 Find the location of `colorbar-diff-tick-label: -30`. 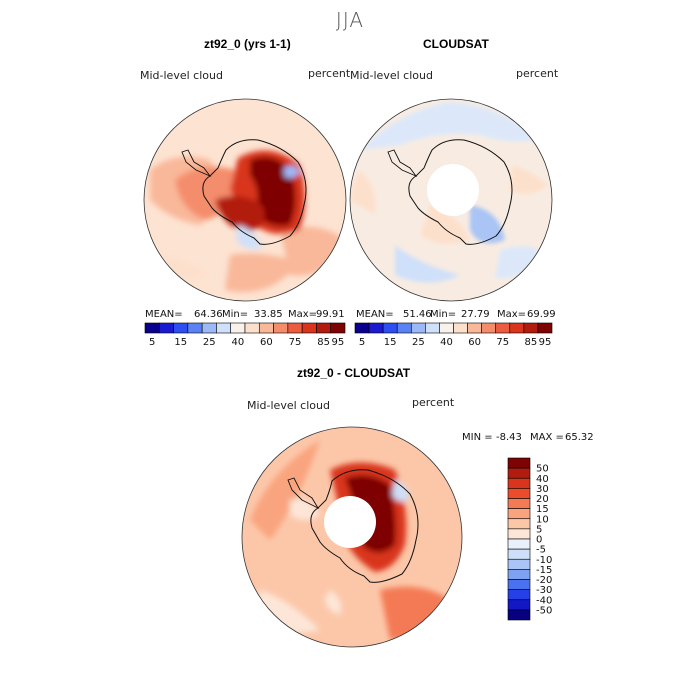

colorbar-diff-tick-label: -30 is located at coordinates (544, 590).